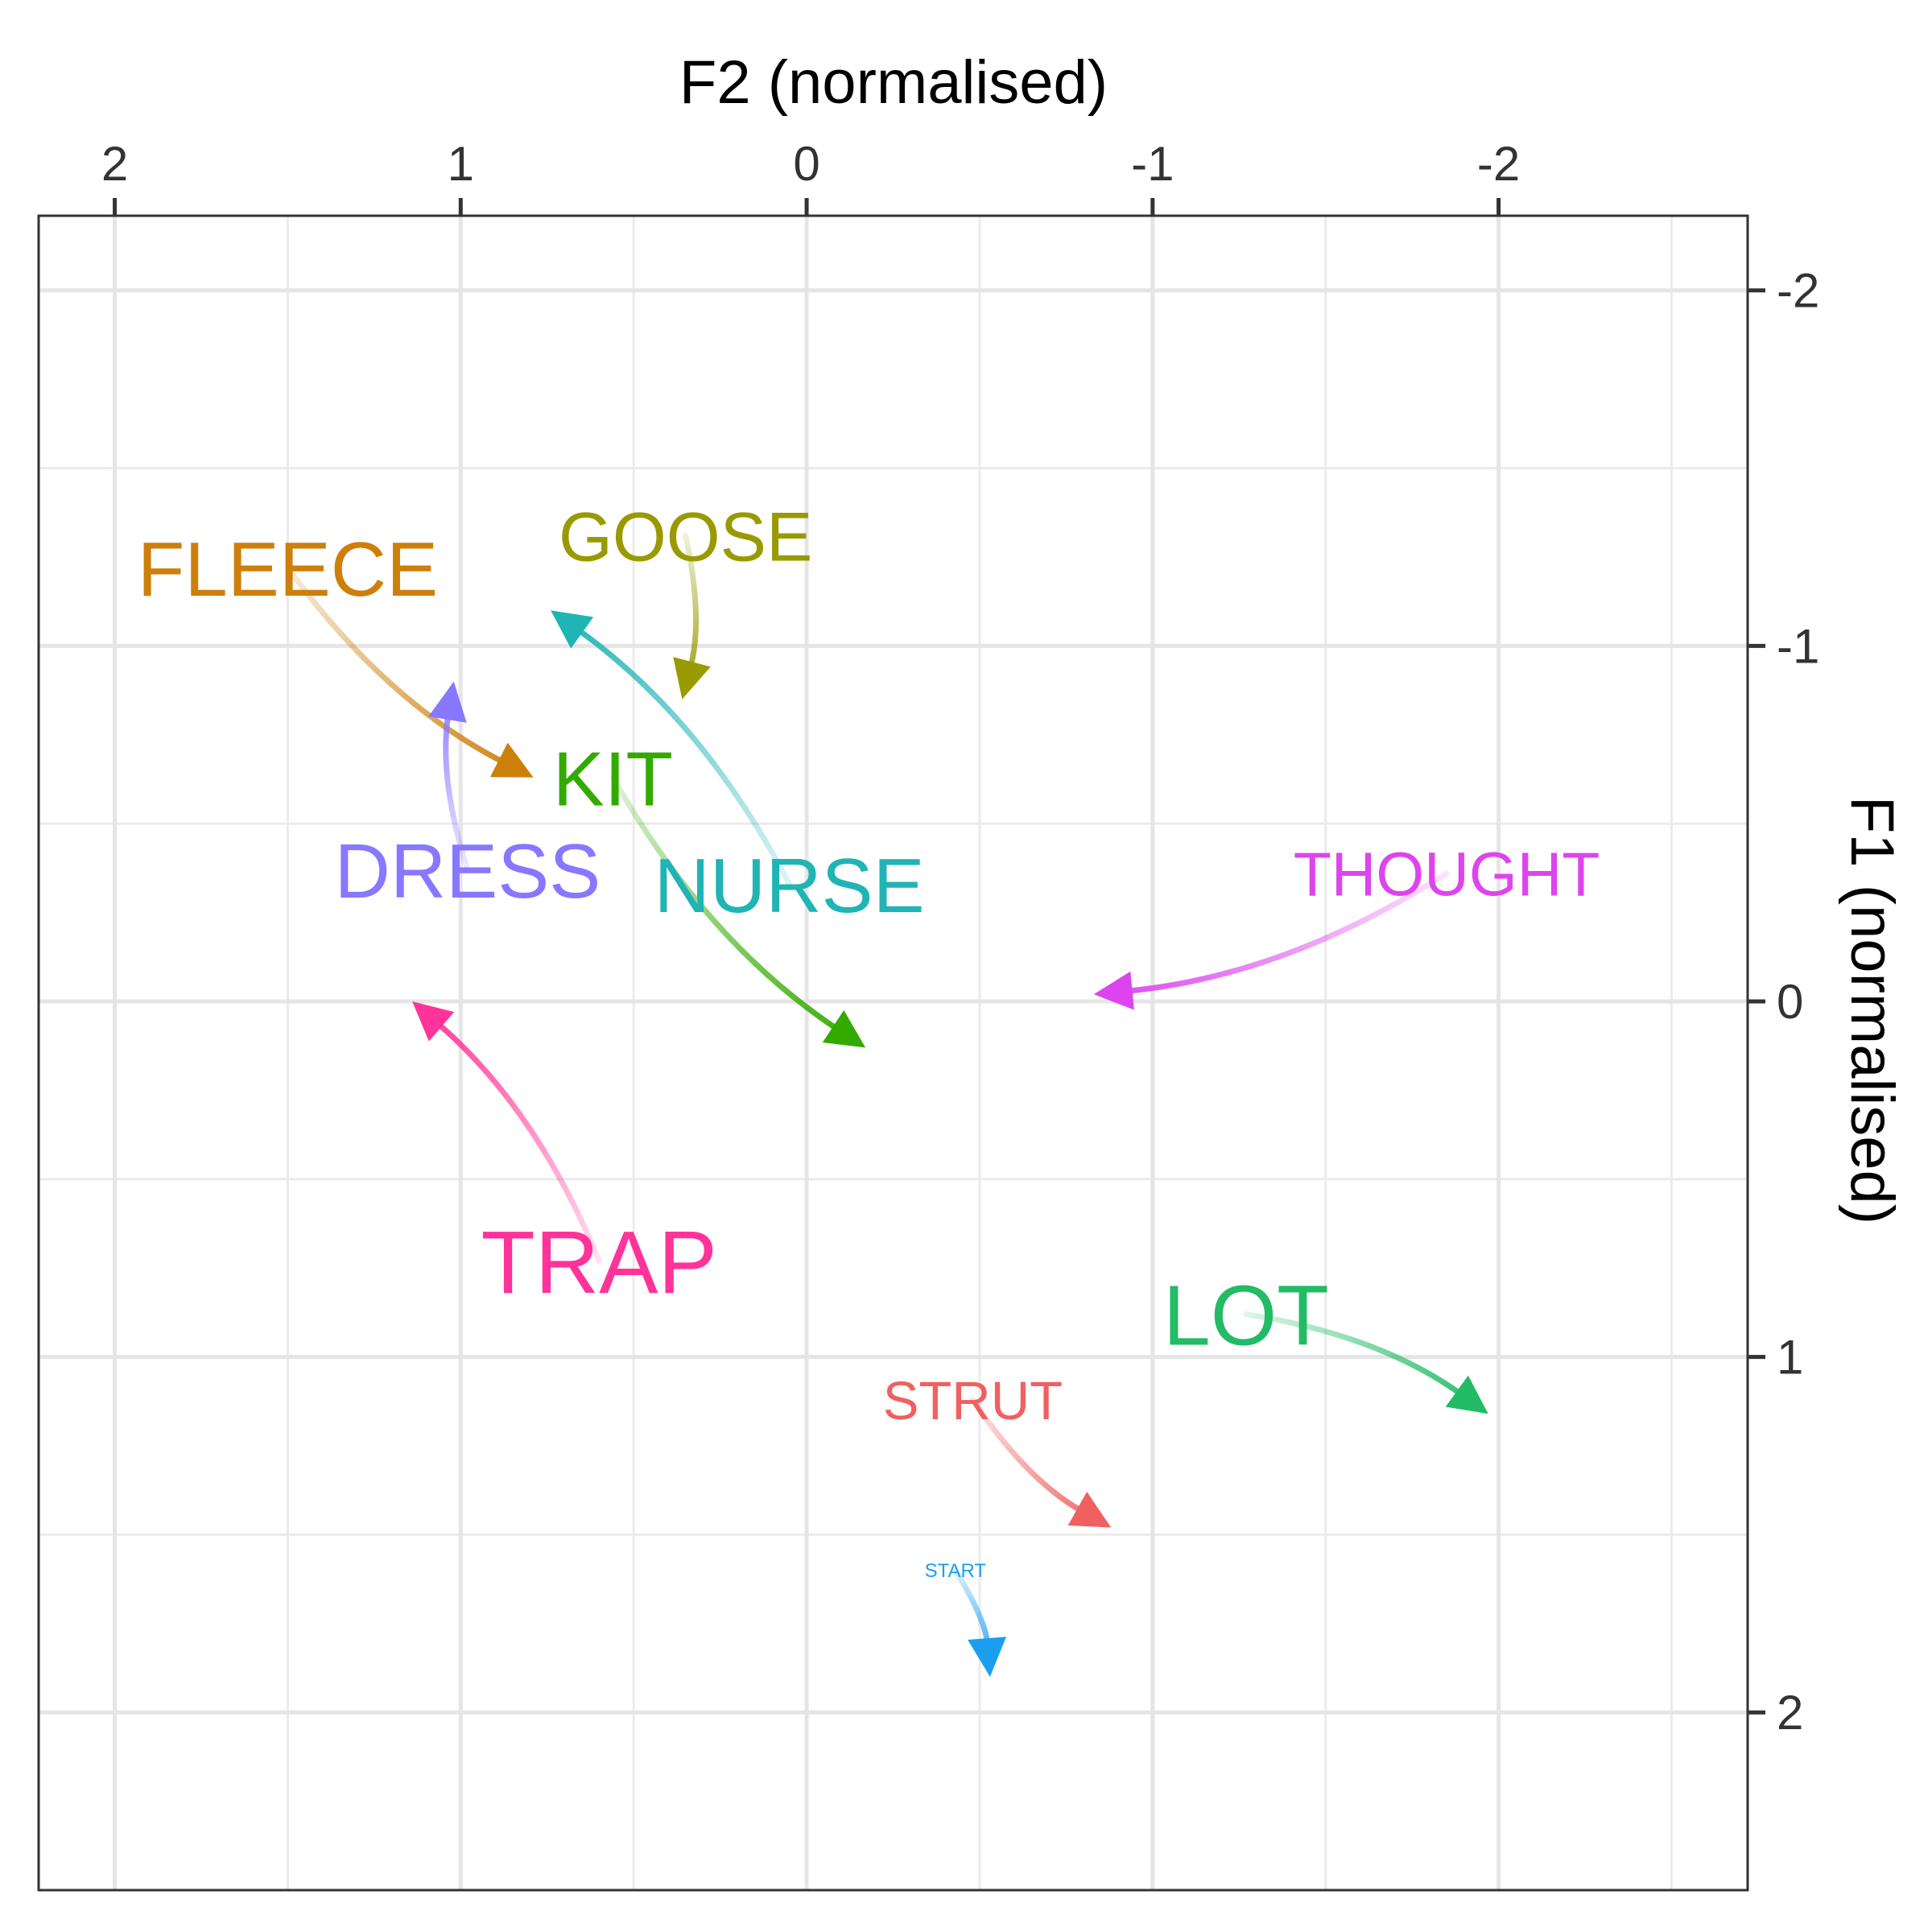 The width and height of the screenshot is (1932, 1932). I want to click on x-axis: 2 1 0 -1 -2, so click(810, 176).